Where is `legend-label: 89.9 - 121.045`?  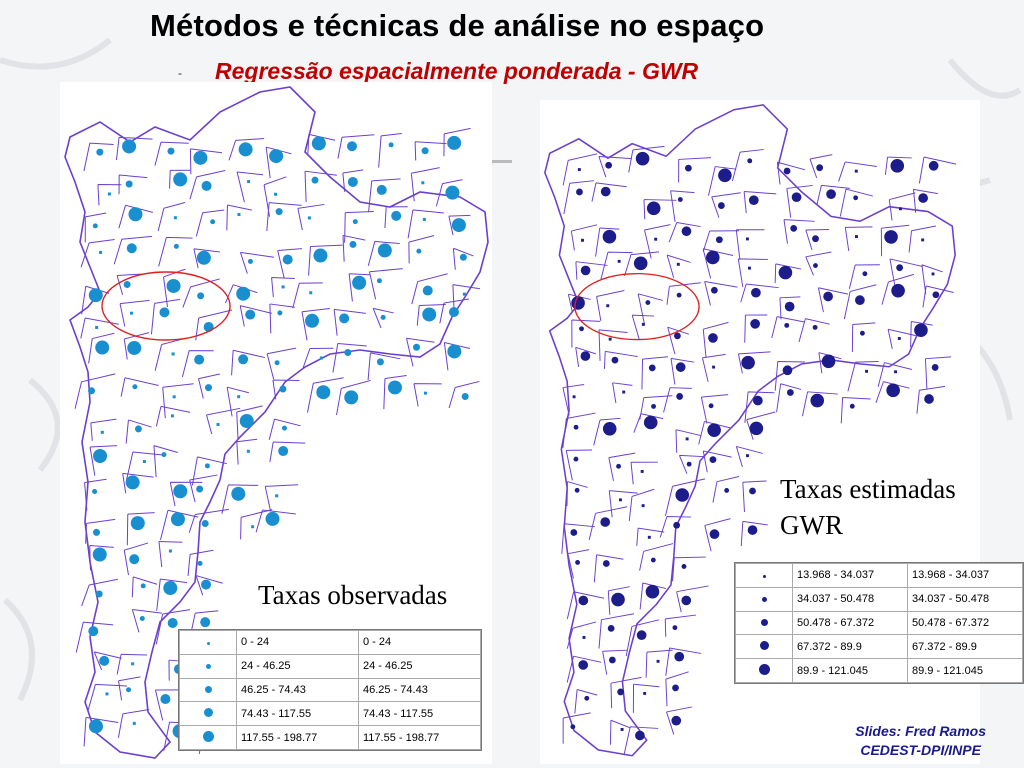
legend-label: 89.9 - 121.045 is located at coordinates (965, 670).